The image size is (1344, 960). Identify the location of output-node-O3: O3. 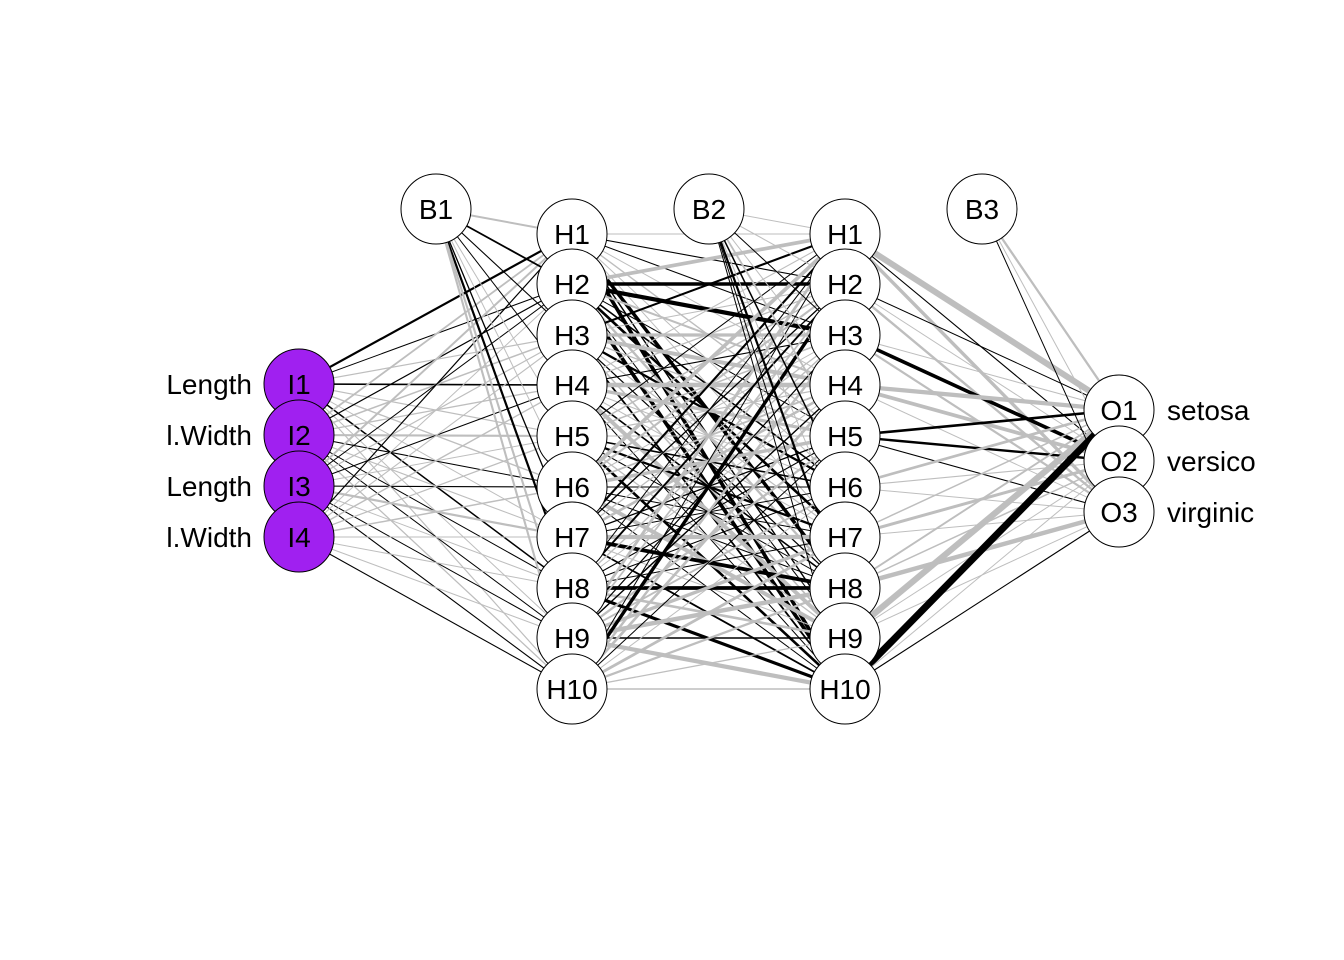
(1119, 512).